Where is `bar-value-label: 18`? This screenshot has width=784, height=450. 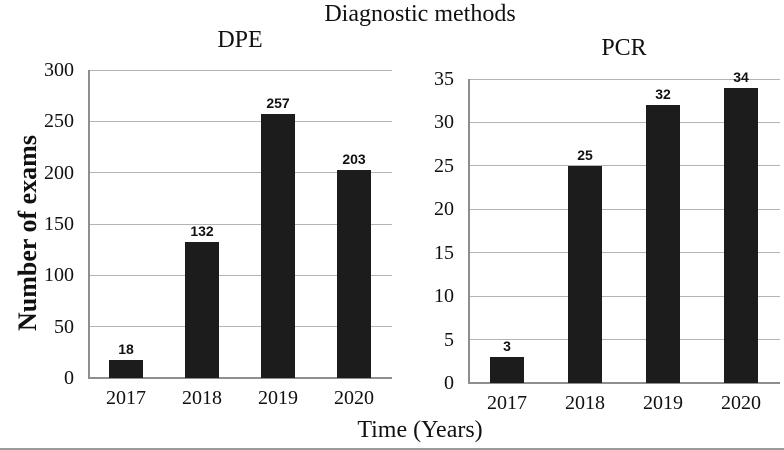 bar-value-label: 18 is located at coordinates (126, 348).